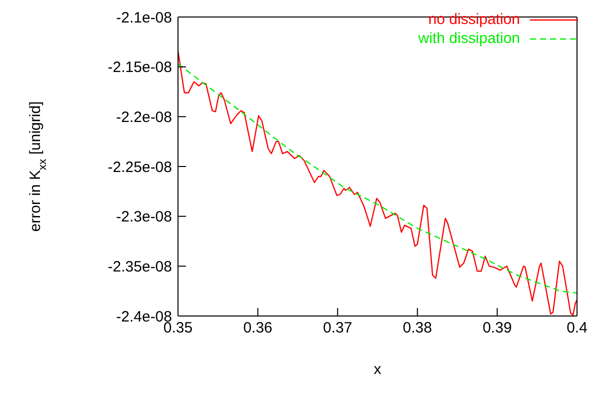  What do you see at coordinates (257, 328) in the screenshot?
I see `x-tick-label: 0.36` at bounding box center [257, 328].